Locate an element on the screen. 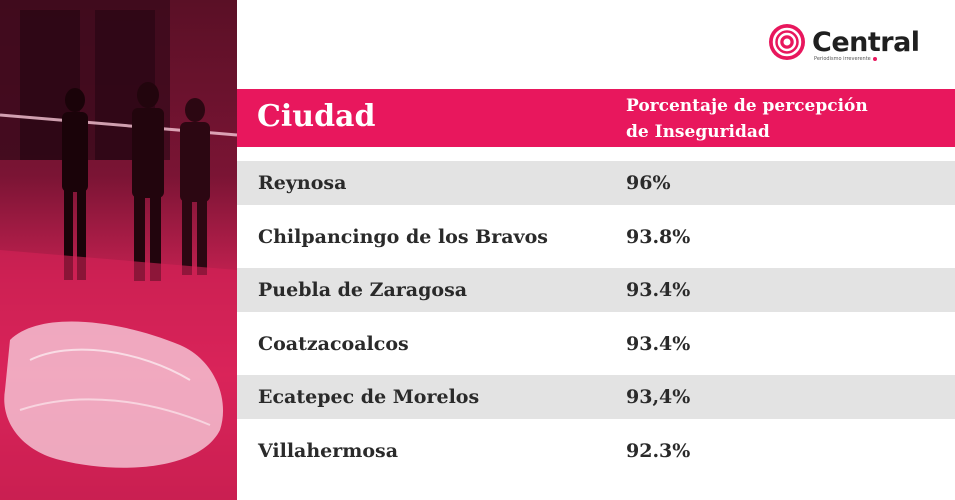  city-cell: Reynosa is located at coordinates (302, 183).